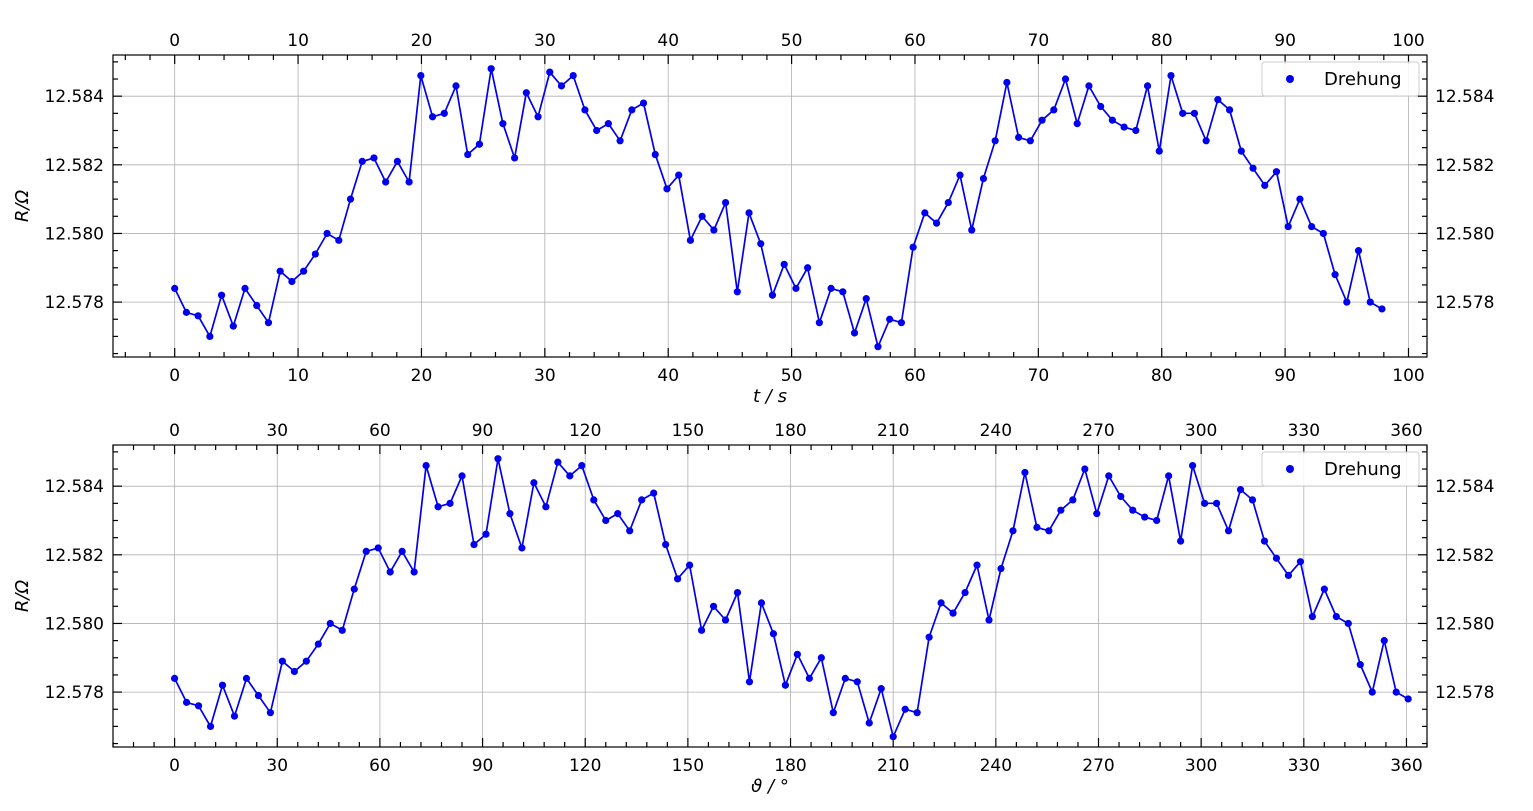 The width and height of the screenshot is (1533, 811). I want to click on x-top-tick-label: 30, so click(545, 41).